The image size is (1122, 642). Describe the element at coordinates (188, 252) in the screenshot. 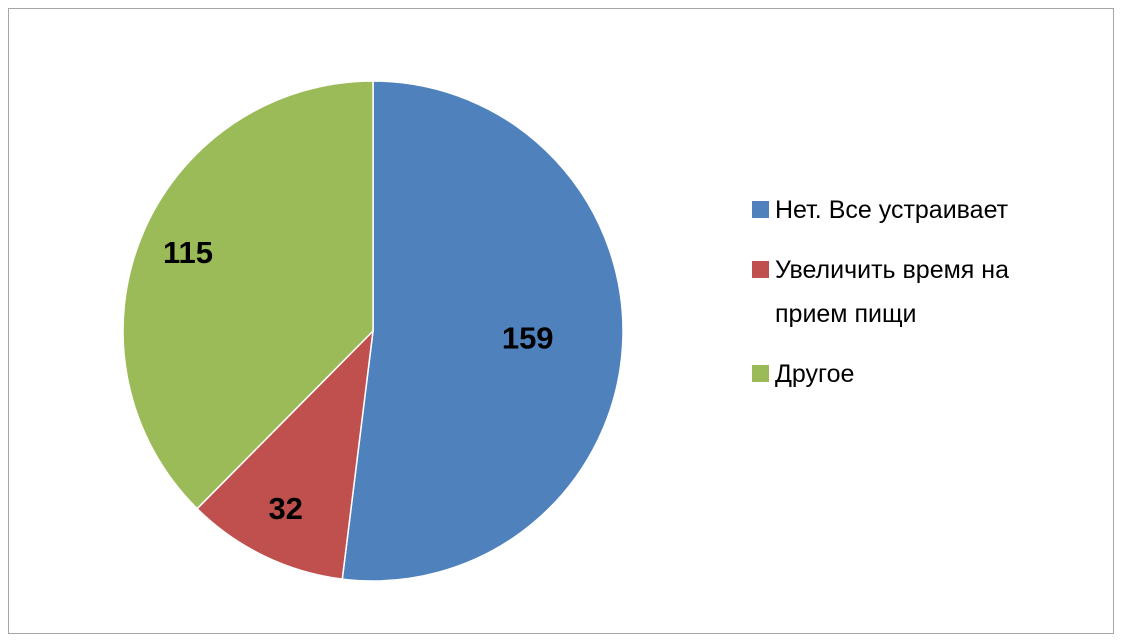

I see `data-label: 115` at that location.